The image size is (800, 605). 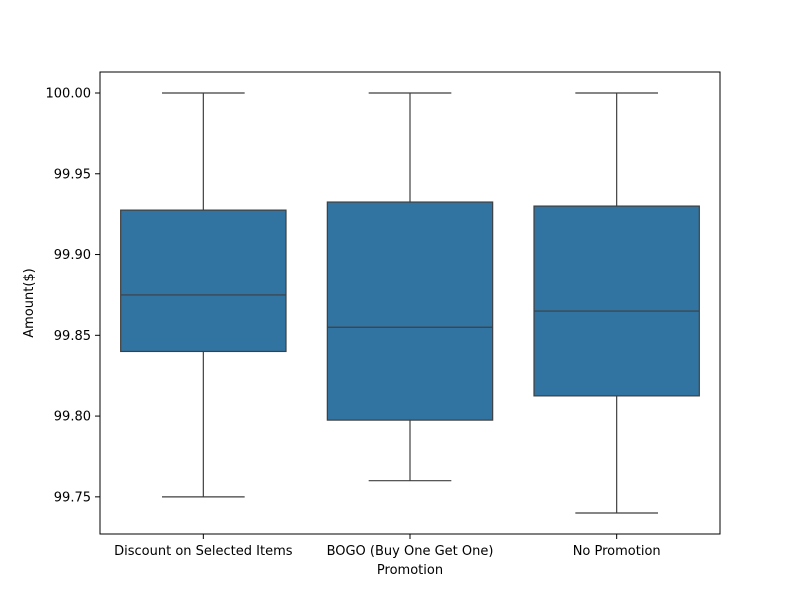 I want to click on y-tick-label: 99.75, so click(x=72, y=497).